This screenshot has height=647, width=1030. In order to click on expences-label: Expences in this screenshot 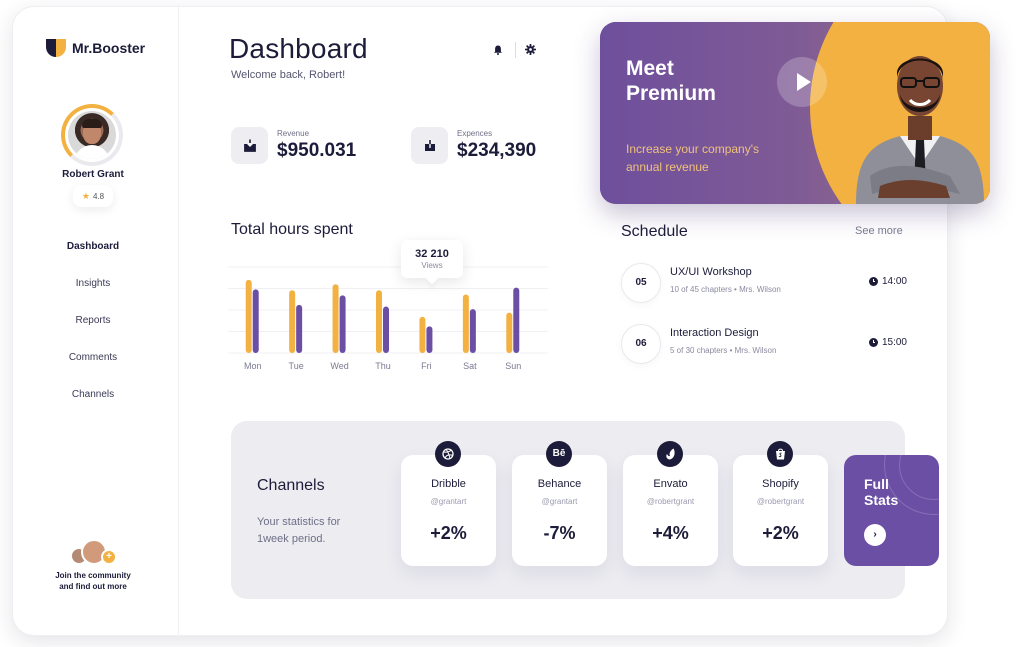, I will do `click(475, 133)`.